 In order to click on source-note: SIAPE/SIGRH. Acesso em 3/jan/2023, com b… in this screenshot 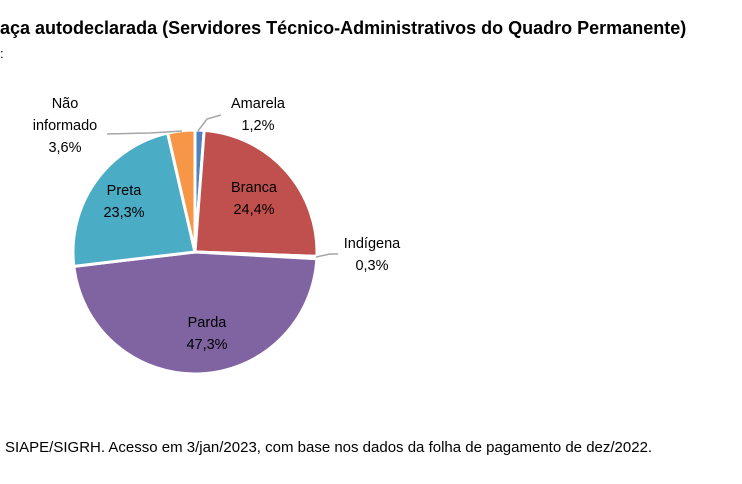, I will do `click(329, 447)`.